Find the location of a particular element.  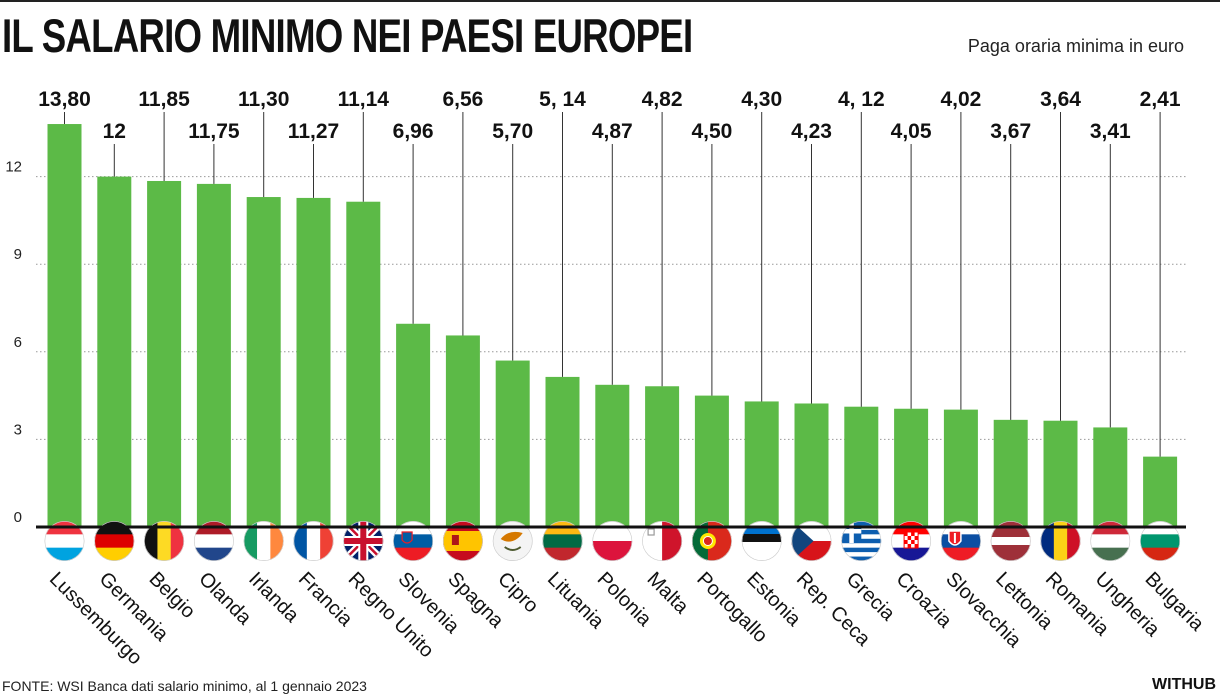

value-label: 11,30 is located at coordinates (263, 99).